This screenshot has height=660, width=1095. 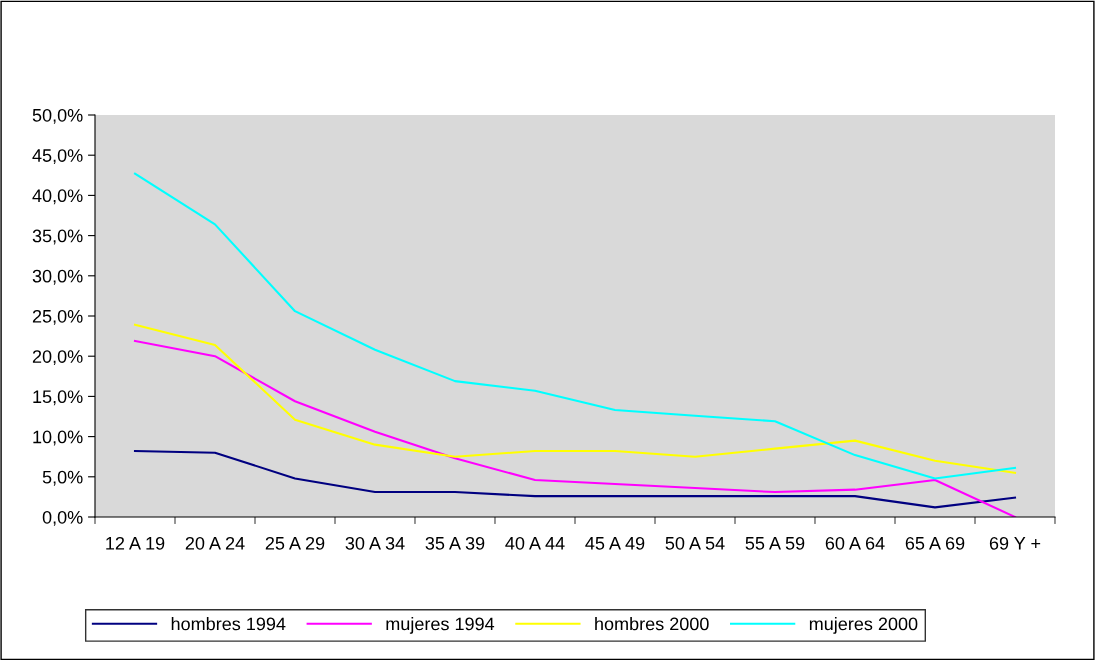 I want to click on x-tick-label: 40 A 44, so click(x=535, y=543).